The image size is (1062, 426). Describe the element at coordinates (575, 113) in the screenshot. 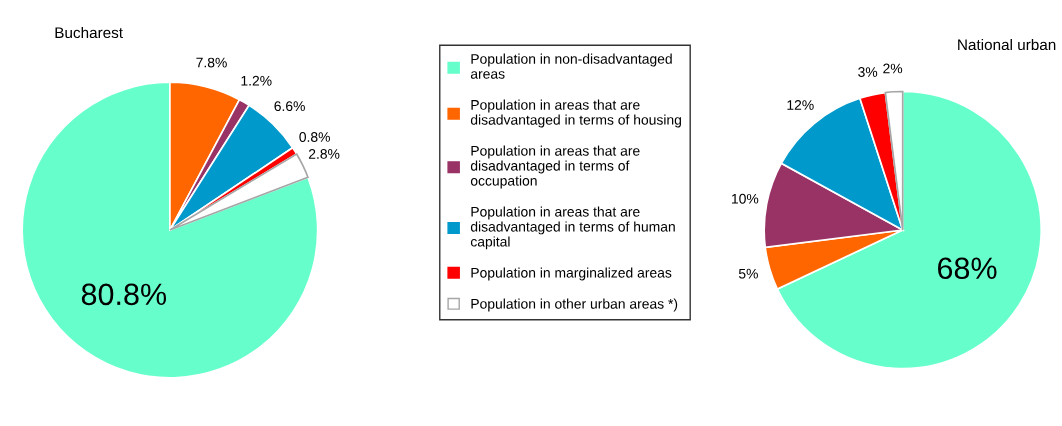

I see `legend-label: Population in areas that are disadvantaged in terms of housing` at that location.